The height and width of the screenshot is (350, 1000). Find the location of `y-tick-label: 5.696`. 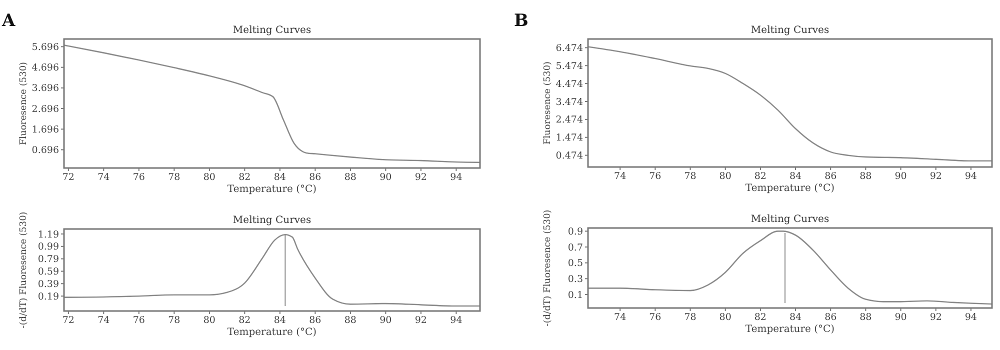

y-tick-label: 5.696 is located at coordinates (45, 48).